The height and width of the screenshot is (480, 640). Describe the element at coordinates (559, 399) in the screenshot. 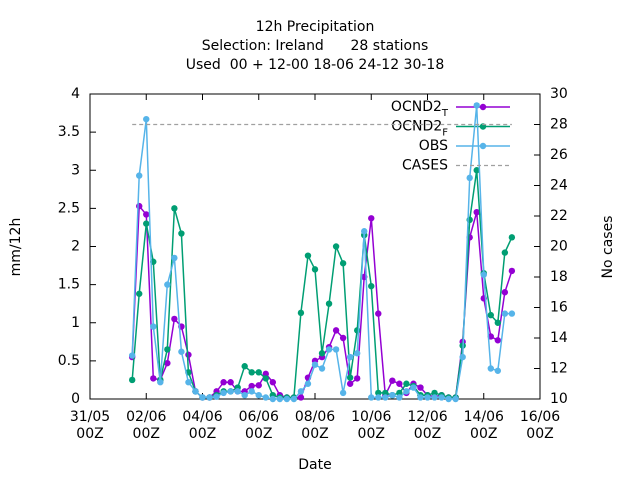

I see `y2-tick-label: 10` at that location.